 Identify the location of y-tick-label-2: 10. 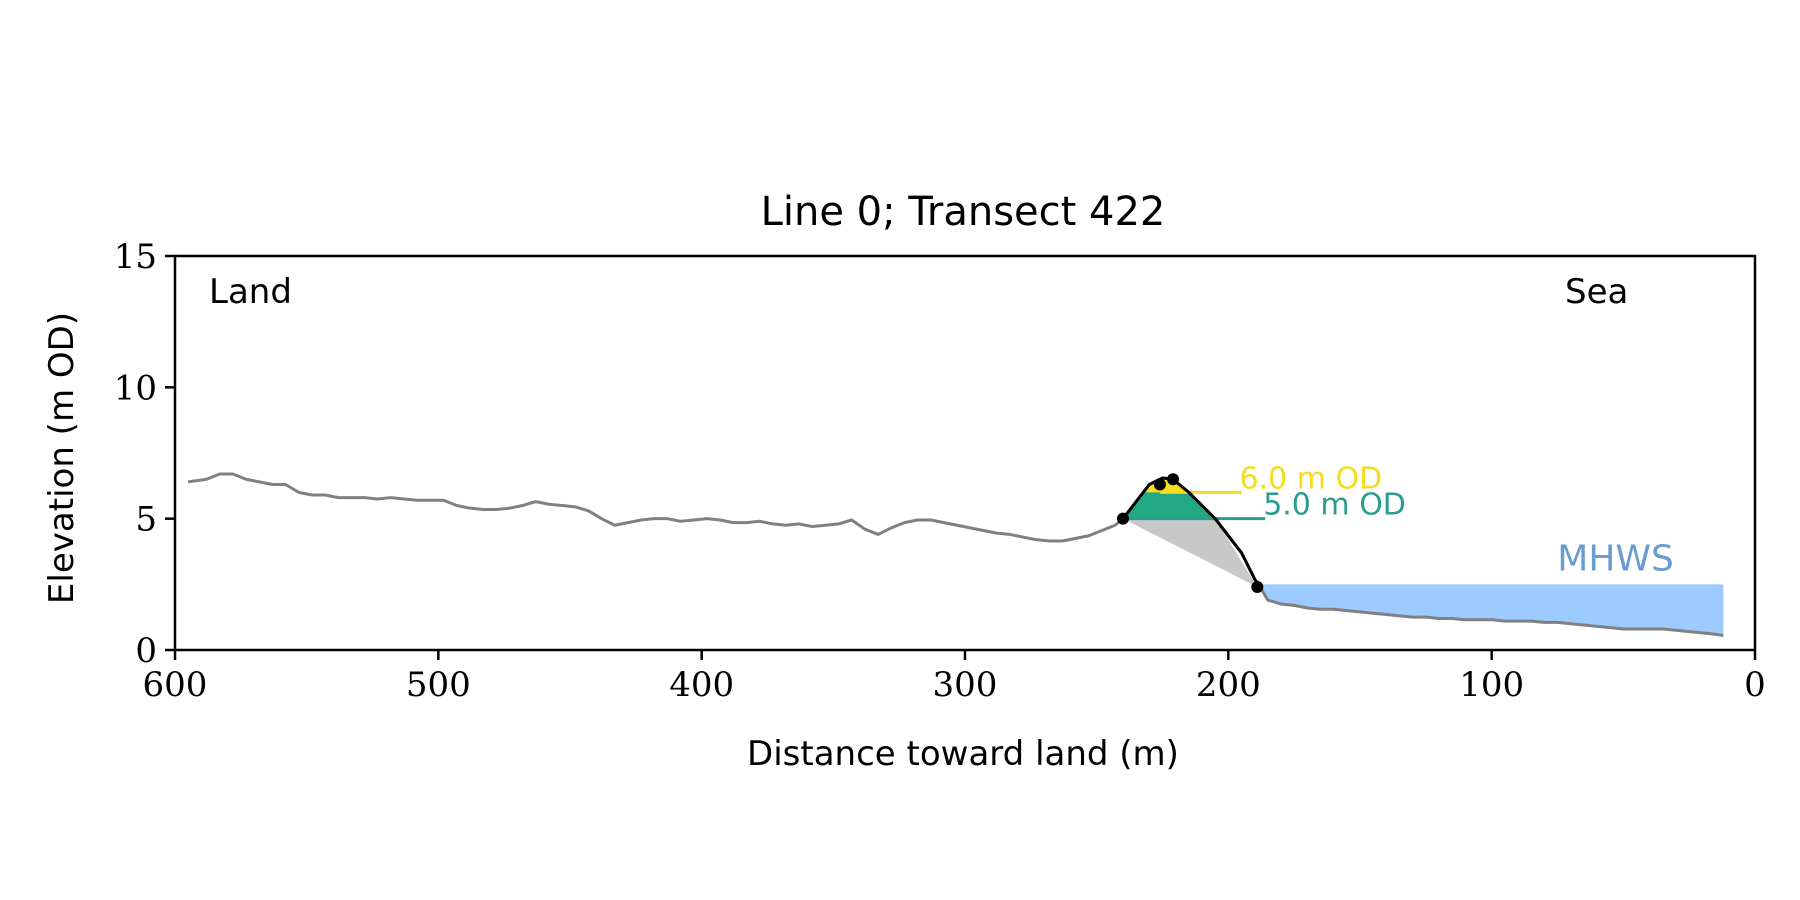
(135, 388).